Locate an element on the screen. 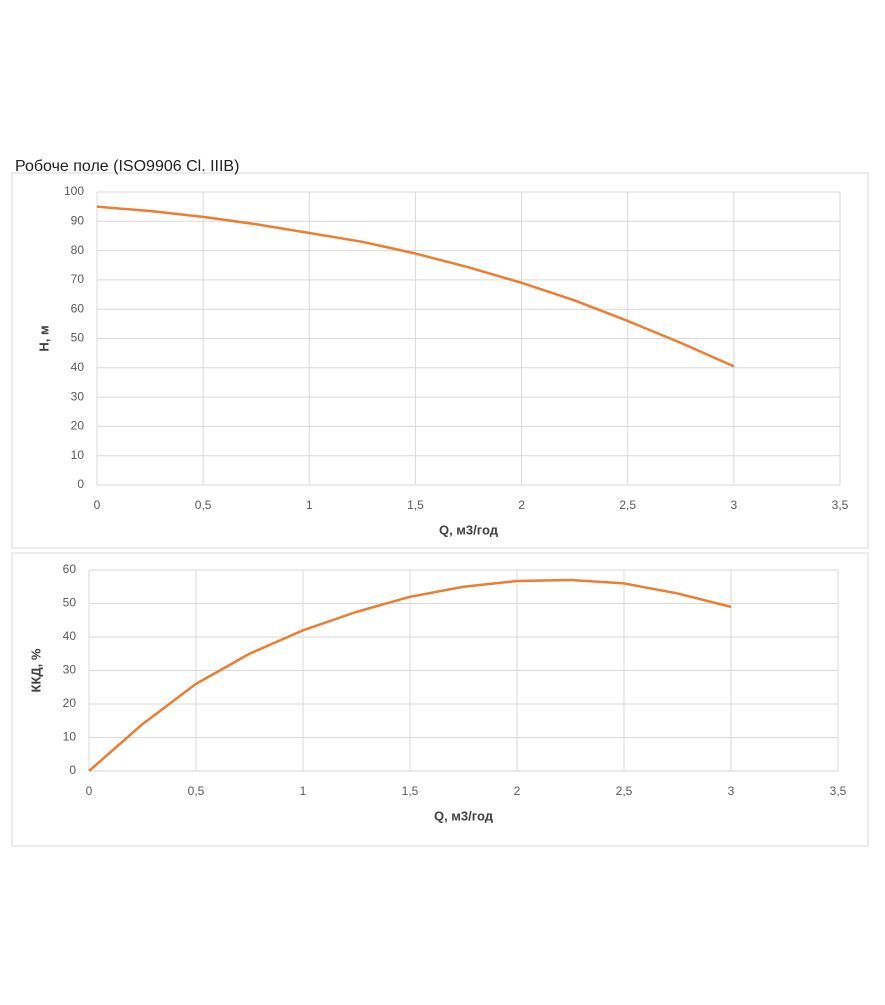  y-tick-label: 90 is located at coordinates (78, 220).